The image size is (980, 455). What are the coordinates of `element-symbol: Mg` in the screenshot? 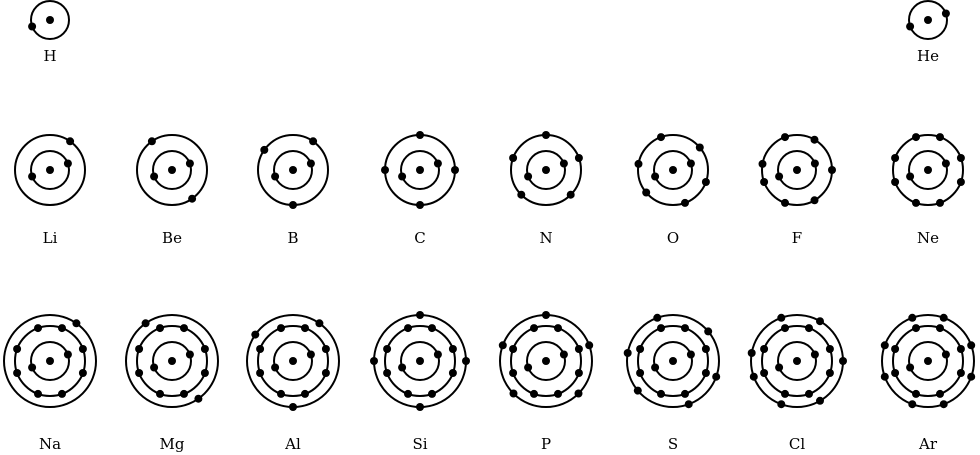 It's located at (172, 444).